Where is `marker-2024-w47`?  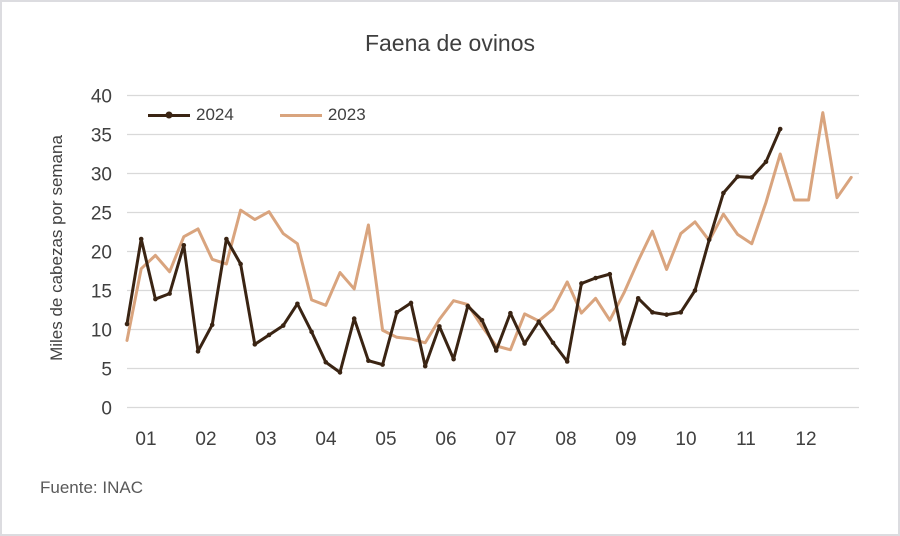
marker-2024-w47 is located at coordinates (780, 129).